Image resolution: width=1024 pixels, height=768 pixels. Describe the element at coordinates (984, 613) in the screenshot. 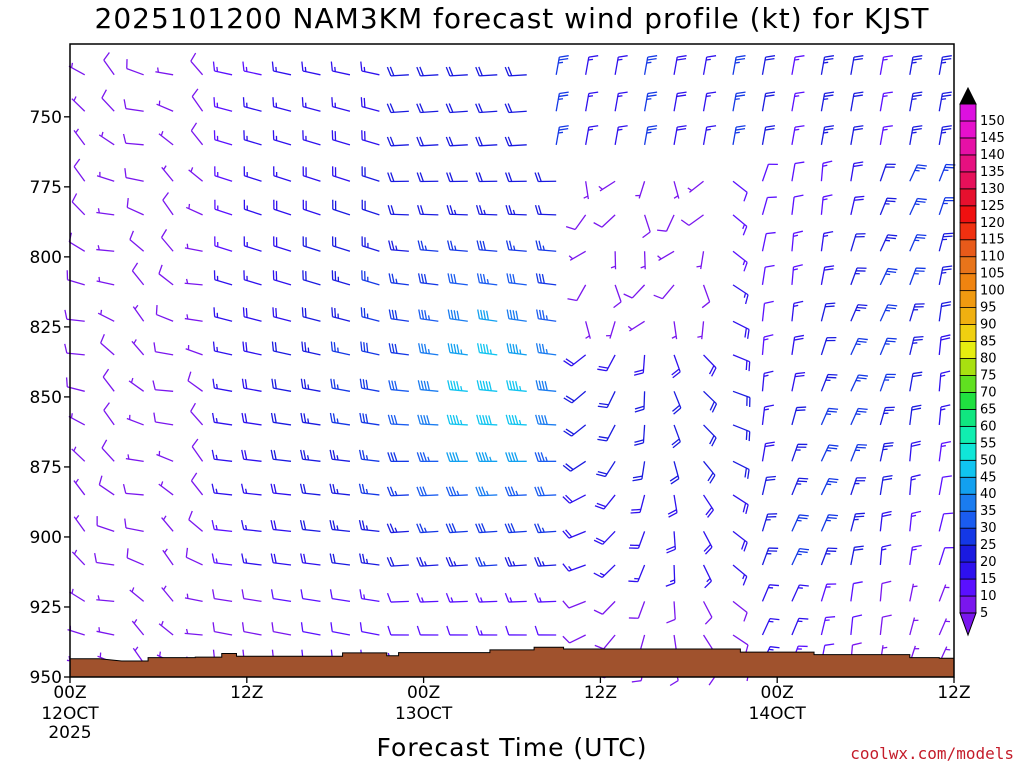

I see `colorbar-label: 5` at that location.